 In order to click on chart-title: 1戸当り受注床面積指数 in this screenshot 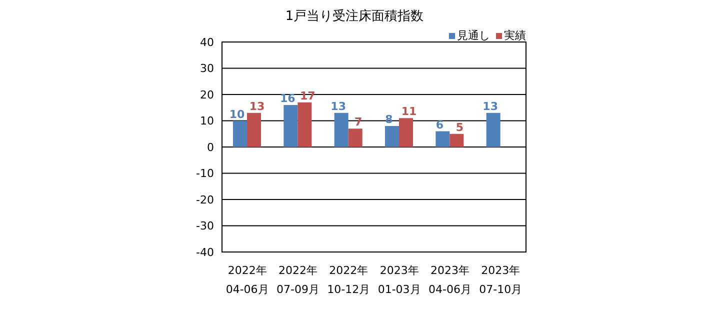, I will do `click(354, 17)`.